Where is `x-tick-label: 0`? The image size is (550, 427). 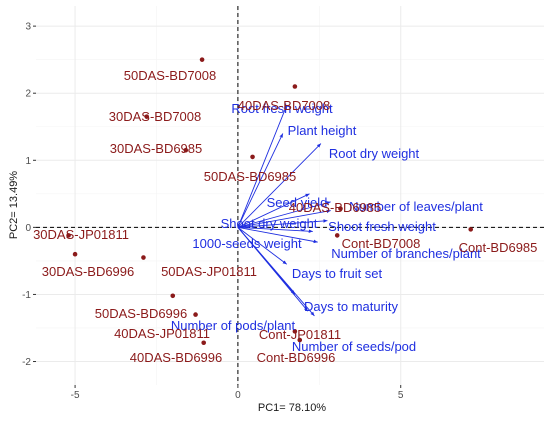 x-tick-label: 0 is located at coordinates (238, 395).